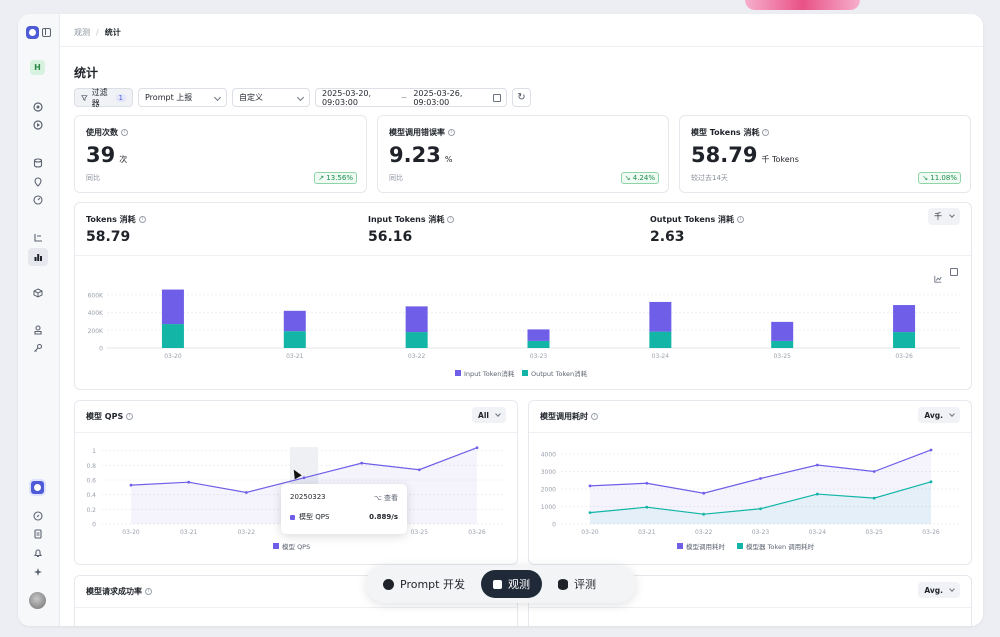 This screenshot has height=637, width=1000. What do you see at coordinates (38, 553) in the screenshot?
I see `bell-icon` at bounding box center [38, 553].